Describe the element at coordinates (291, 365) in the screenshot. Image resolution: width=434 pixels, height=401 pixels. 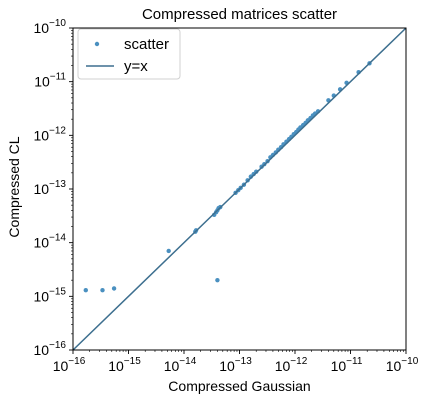
I see `x-tick-label: 10−12` at that location.